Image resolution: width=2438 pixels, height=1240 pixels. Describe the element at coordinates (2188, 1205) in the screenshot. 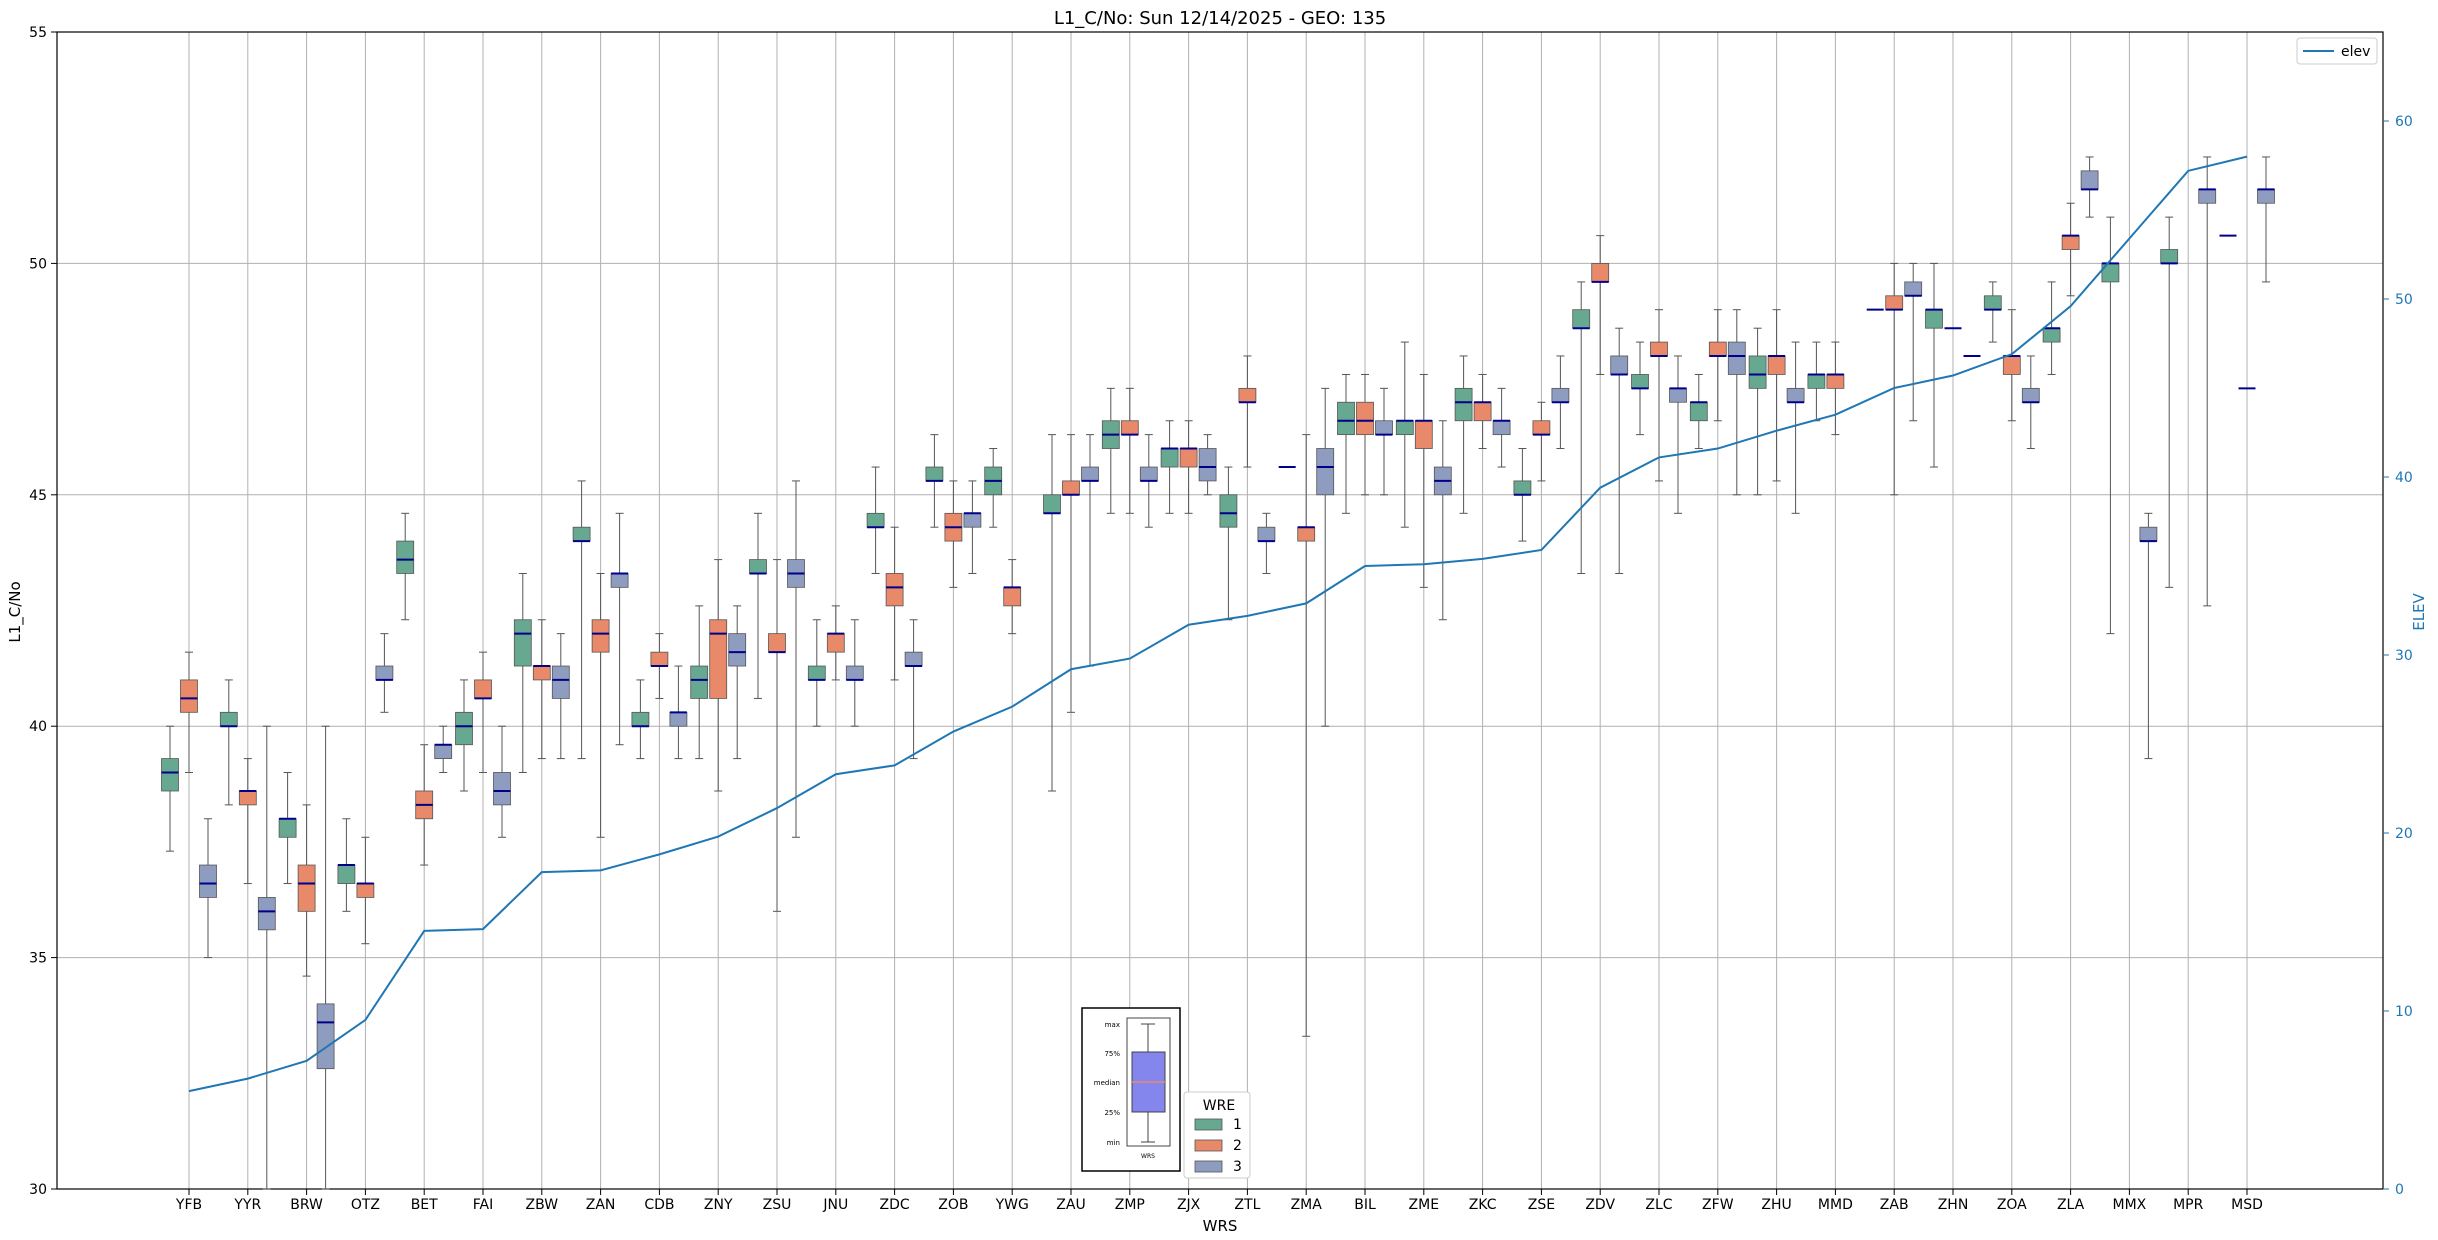

I see `x-tick-label: MPR` at that location.